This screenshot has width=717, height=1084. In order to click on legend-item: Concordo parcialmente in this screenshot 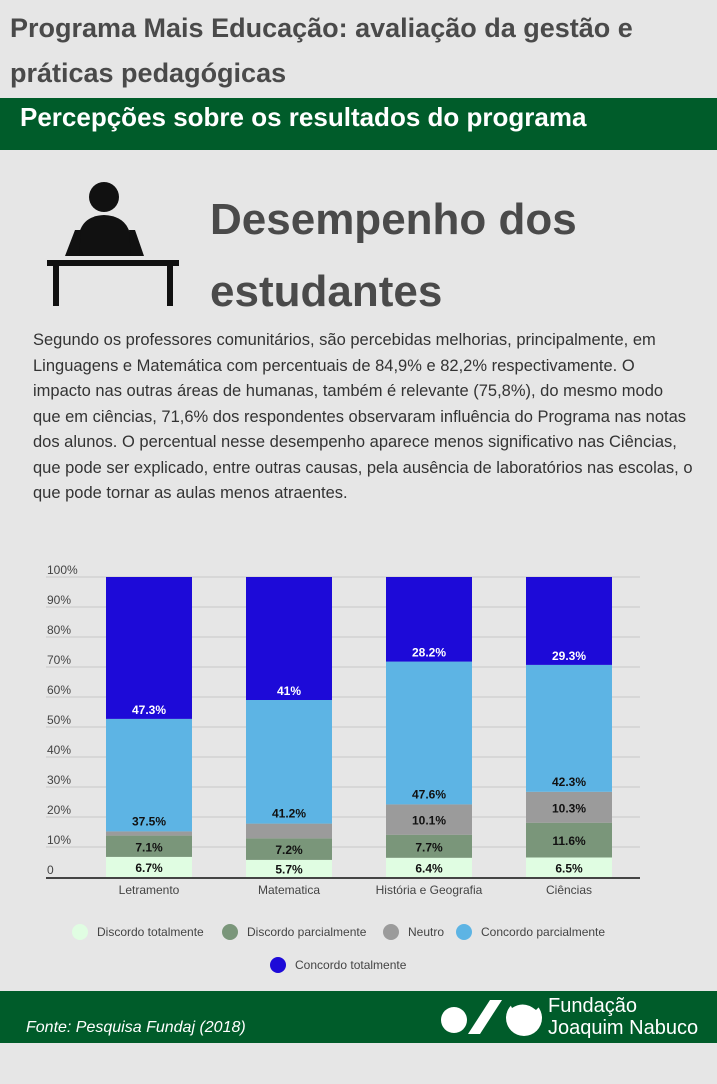, I will do `click(530, 932)`.